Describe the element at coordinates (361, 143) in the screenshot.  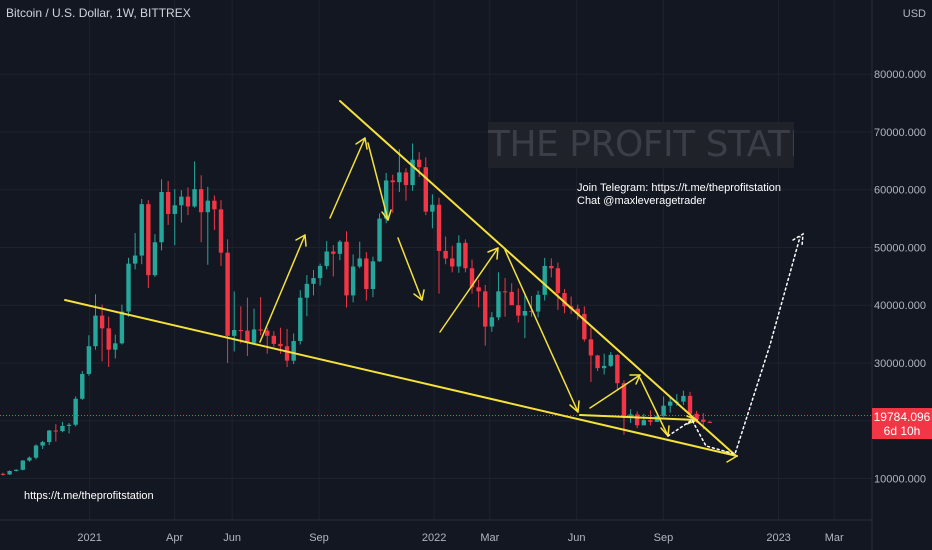
I see `wave-arrow-2-head` at that location.